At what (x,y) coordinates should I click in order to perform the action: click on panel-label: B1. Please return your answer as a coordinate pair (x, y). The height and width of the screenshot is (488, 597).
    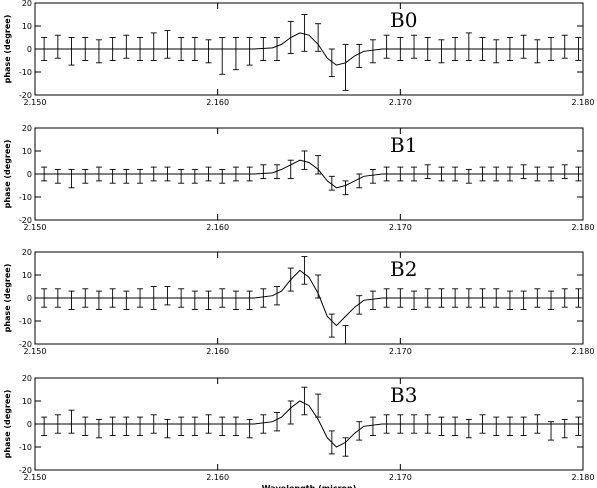
    Looking at the image, I should click on (403, 145).